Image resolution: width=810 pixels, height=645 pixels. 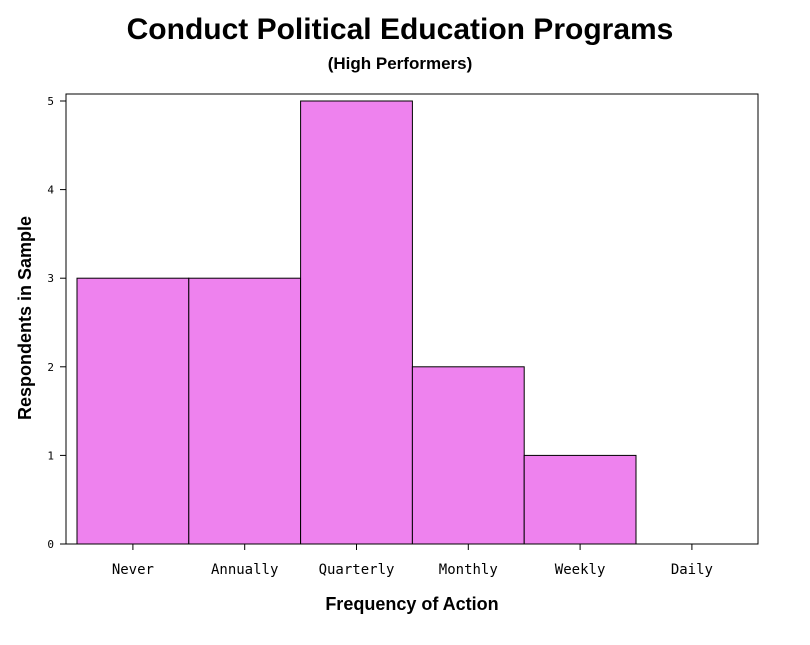 What do you see at coordinates (56, 323) in the screenshot?
I see `y-axis: 0 1 2 3 4 5` at bounding box center [56, 323].